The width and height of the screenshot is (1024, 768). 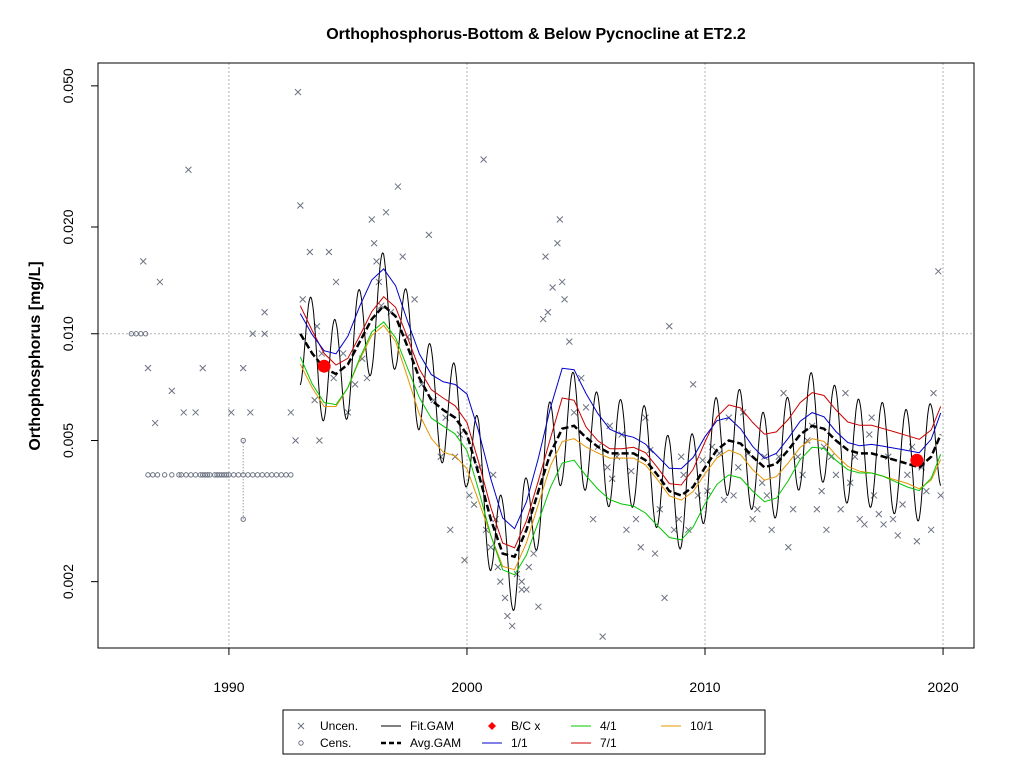 I want to click on legend-label: Uncen., so click(x=339, y=726).